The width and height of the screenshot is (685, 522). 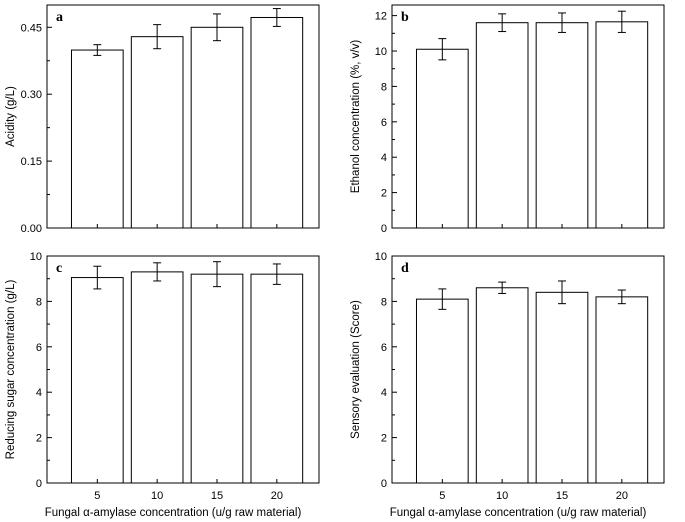 I want to click on y-axis-label: Ethanol concentration (%, v/v), so click(x=356, y=117).